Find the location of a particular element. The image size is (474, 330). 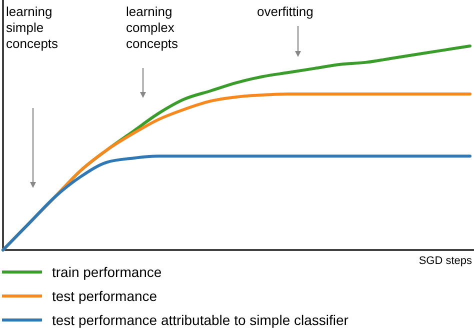

x-axis-title: SGD steps is located at coordinates (445, 261).